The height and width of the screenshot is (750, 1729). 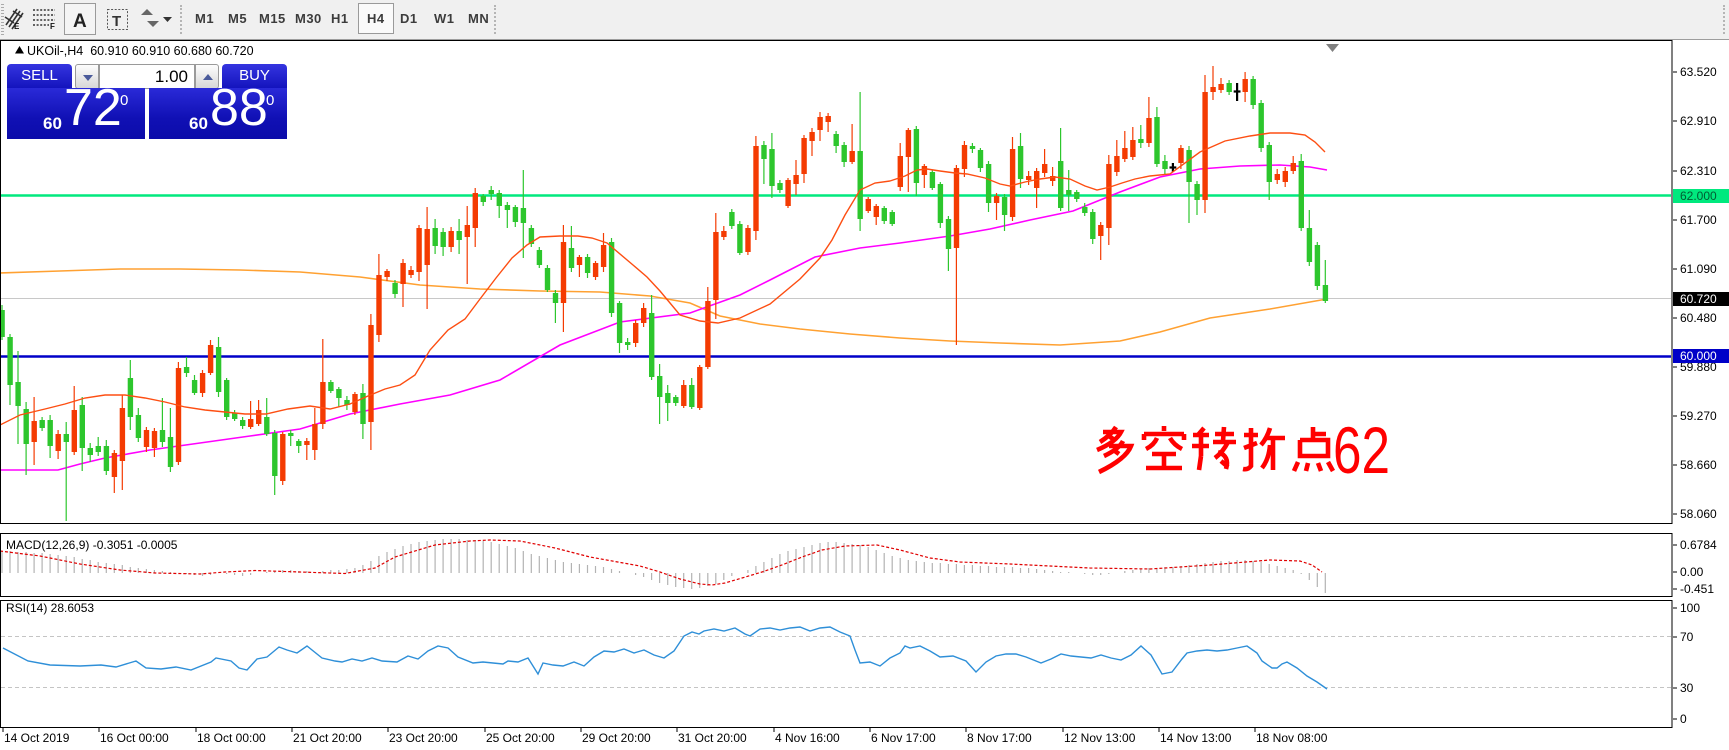 What do you see at coordinates (327, 738) in the screenshot?
I see `svg-text: 21 Oct 20:00` at bounding box center [327, 738].